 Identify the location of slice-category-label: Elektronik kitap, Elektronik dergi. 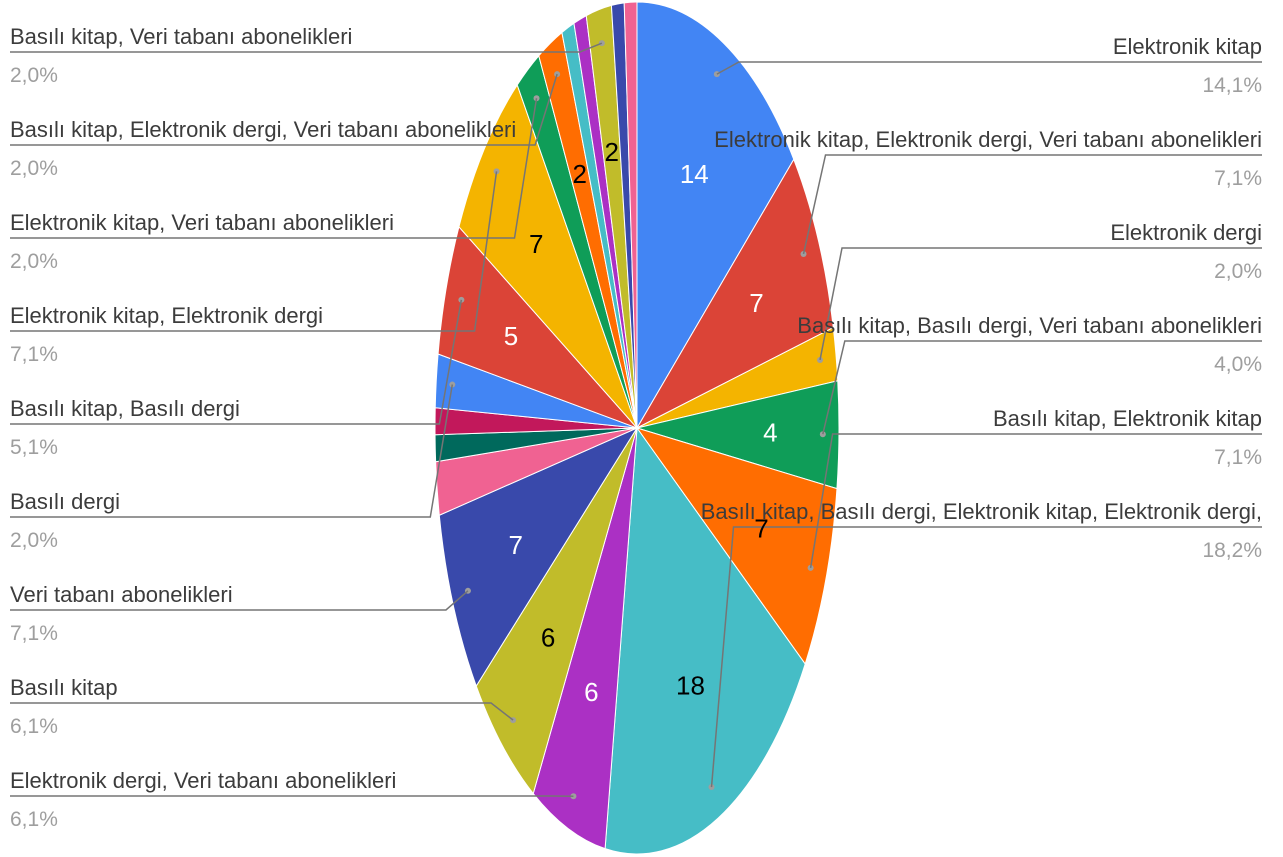
(166, 315).